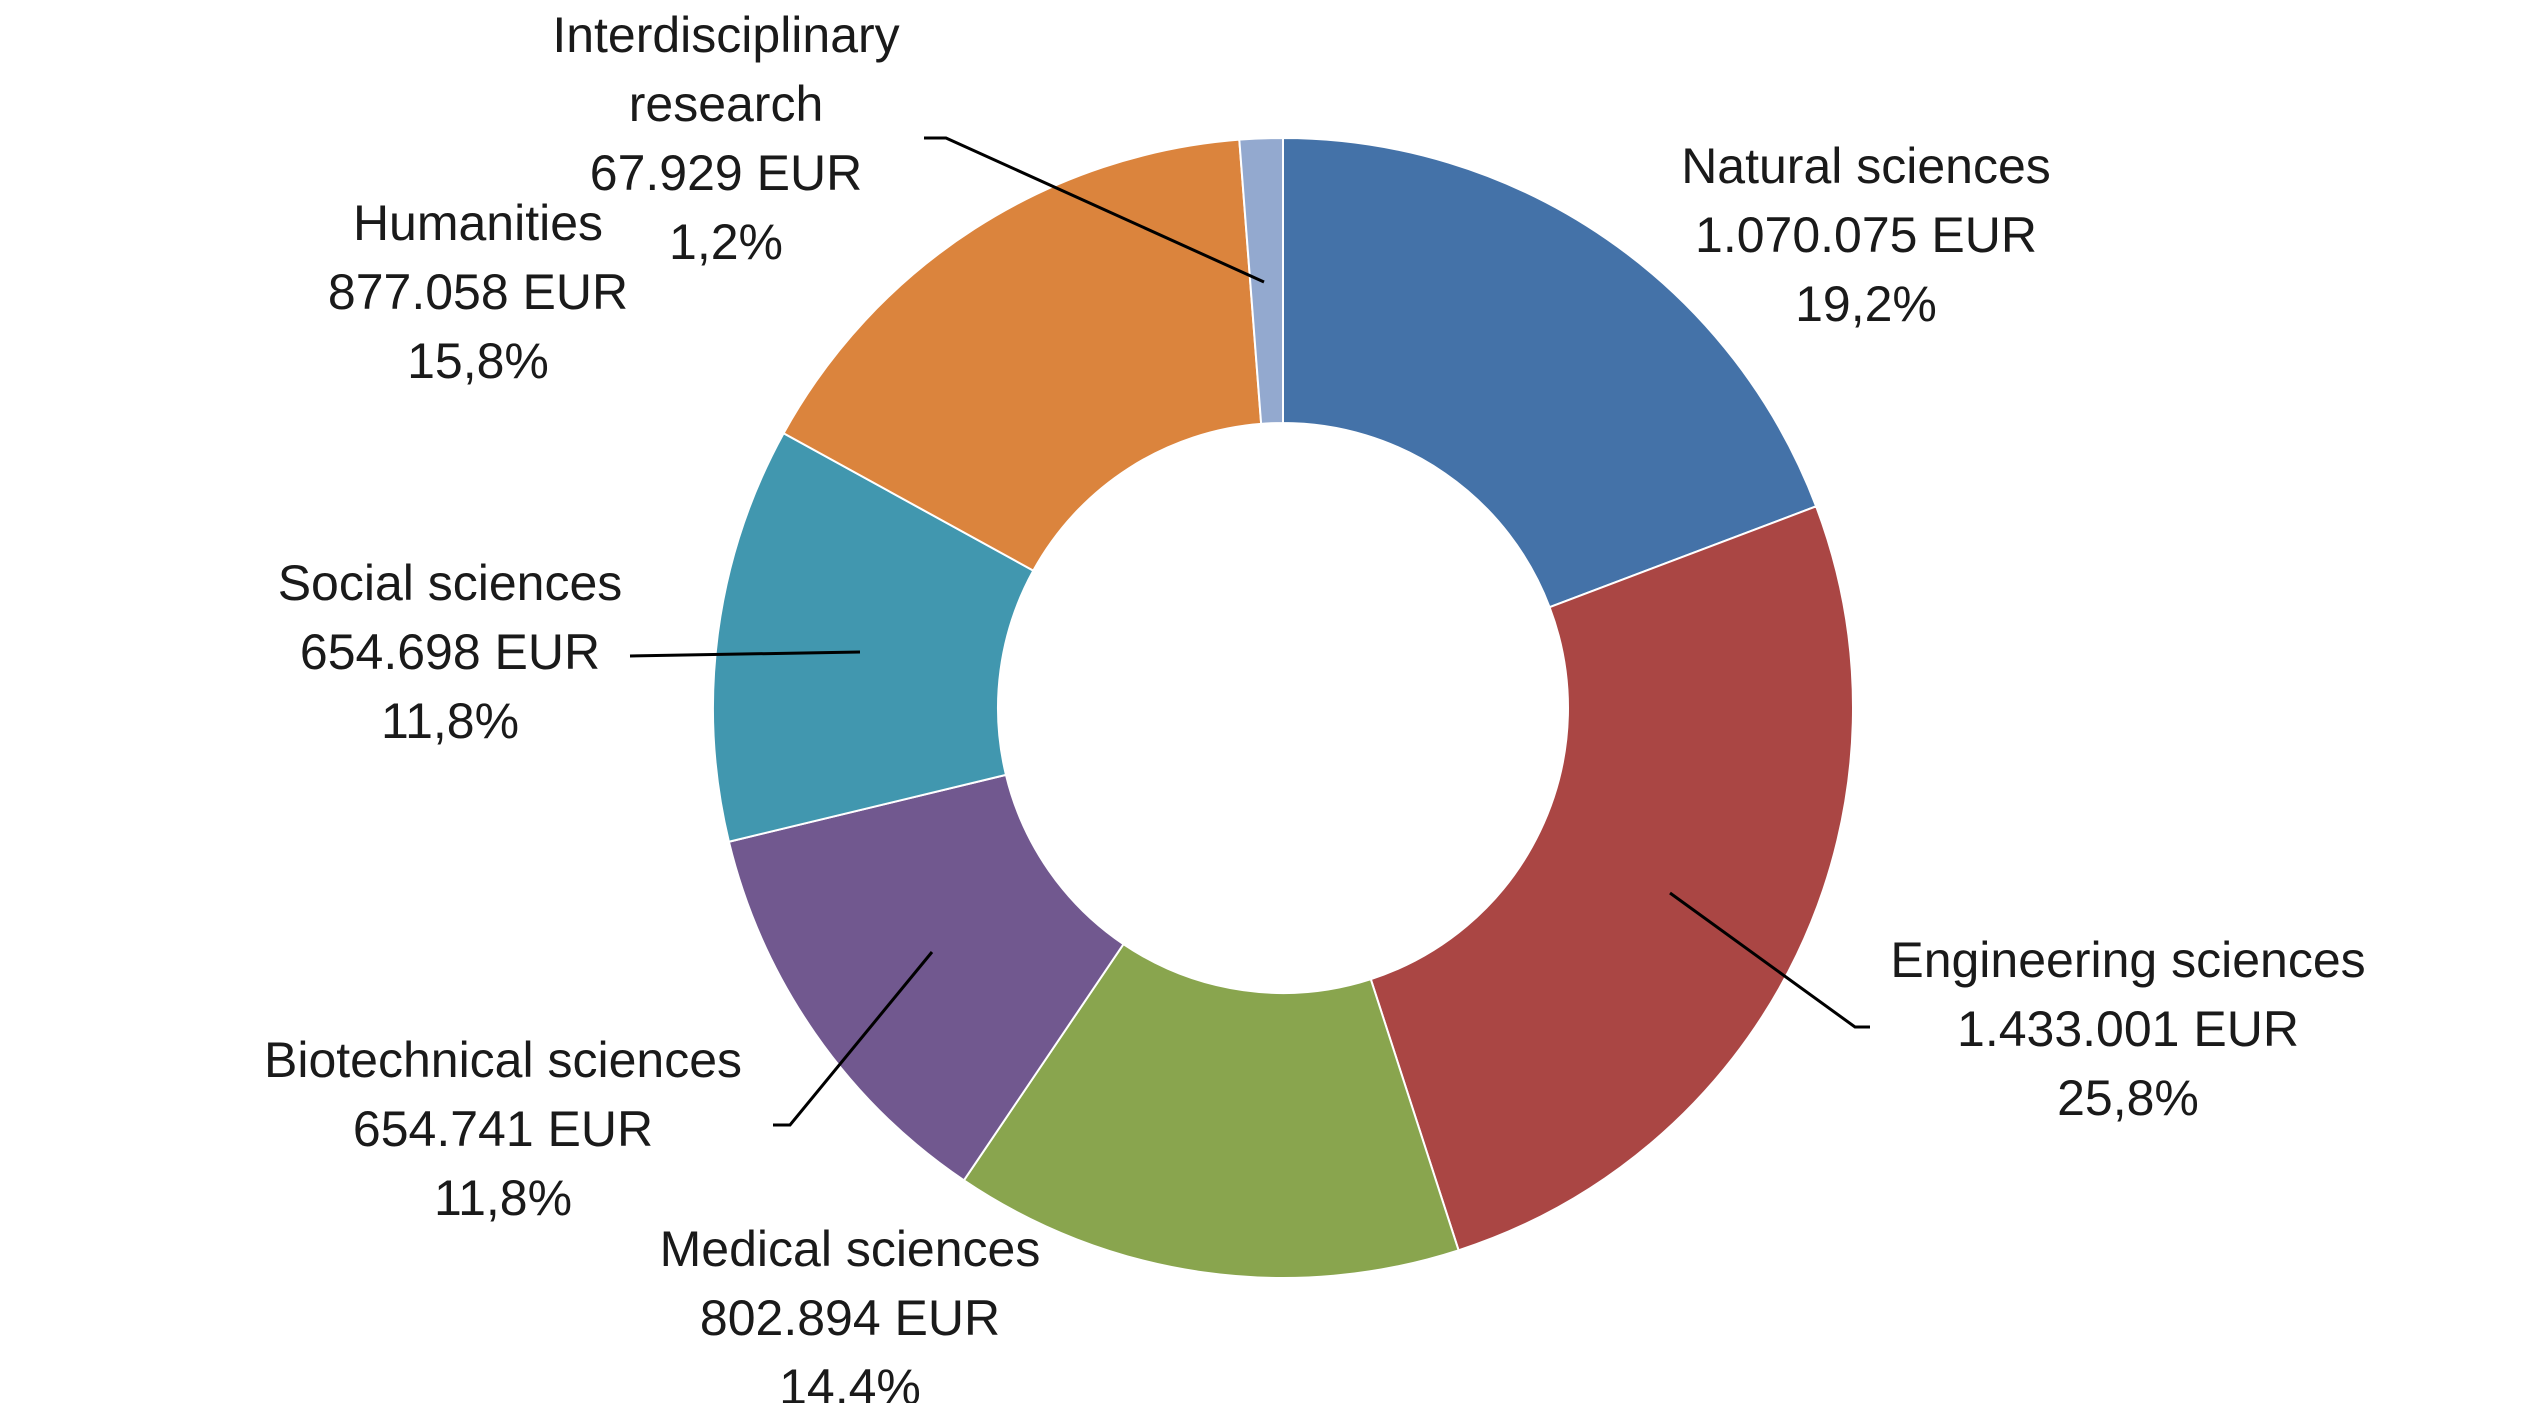 This screenshot has width=2539, height=1403. I want to click on slice-social-sciences, so click(873, 637).